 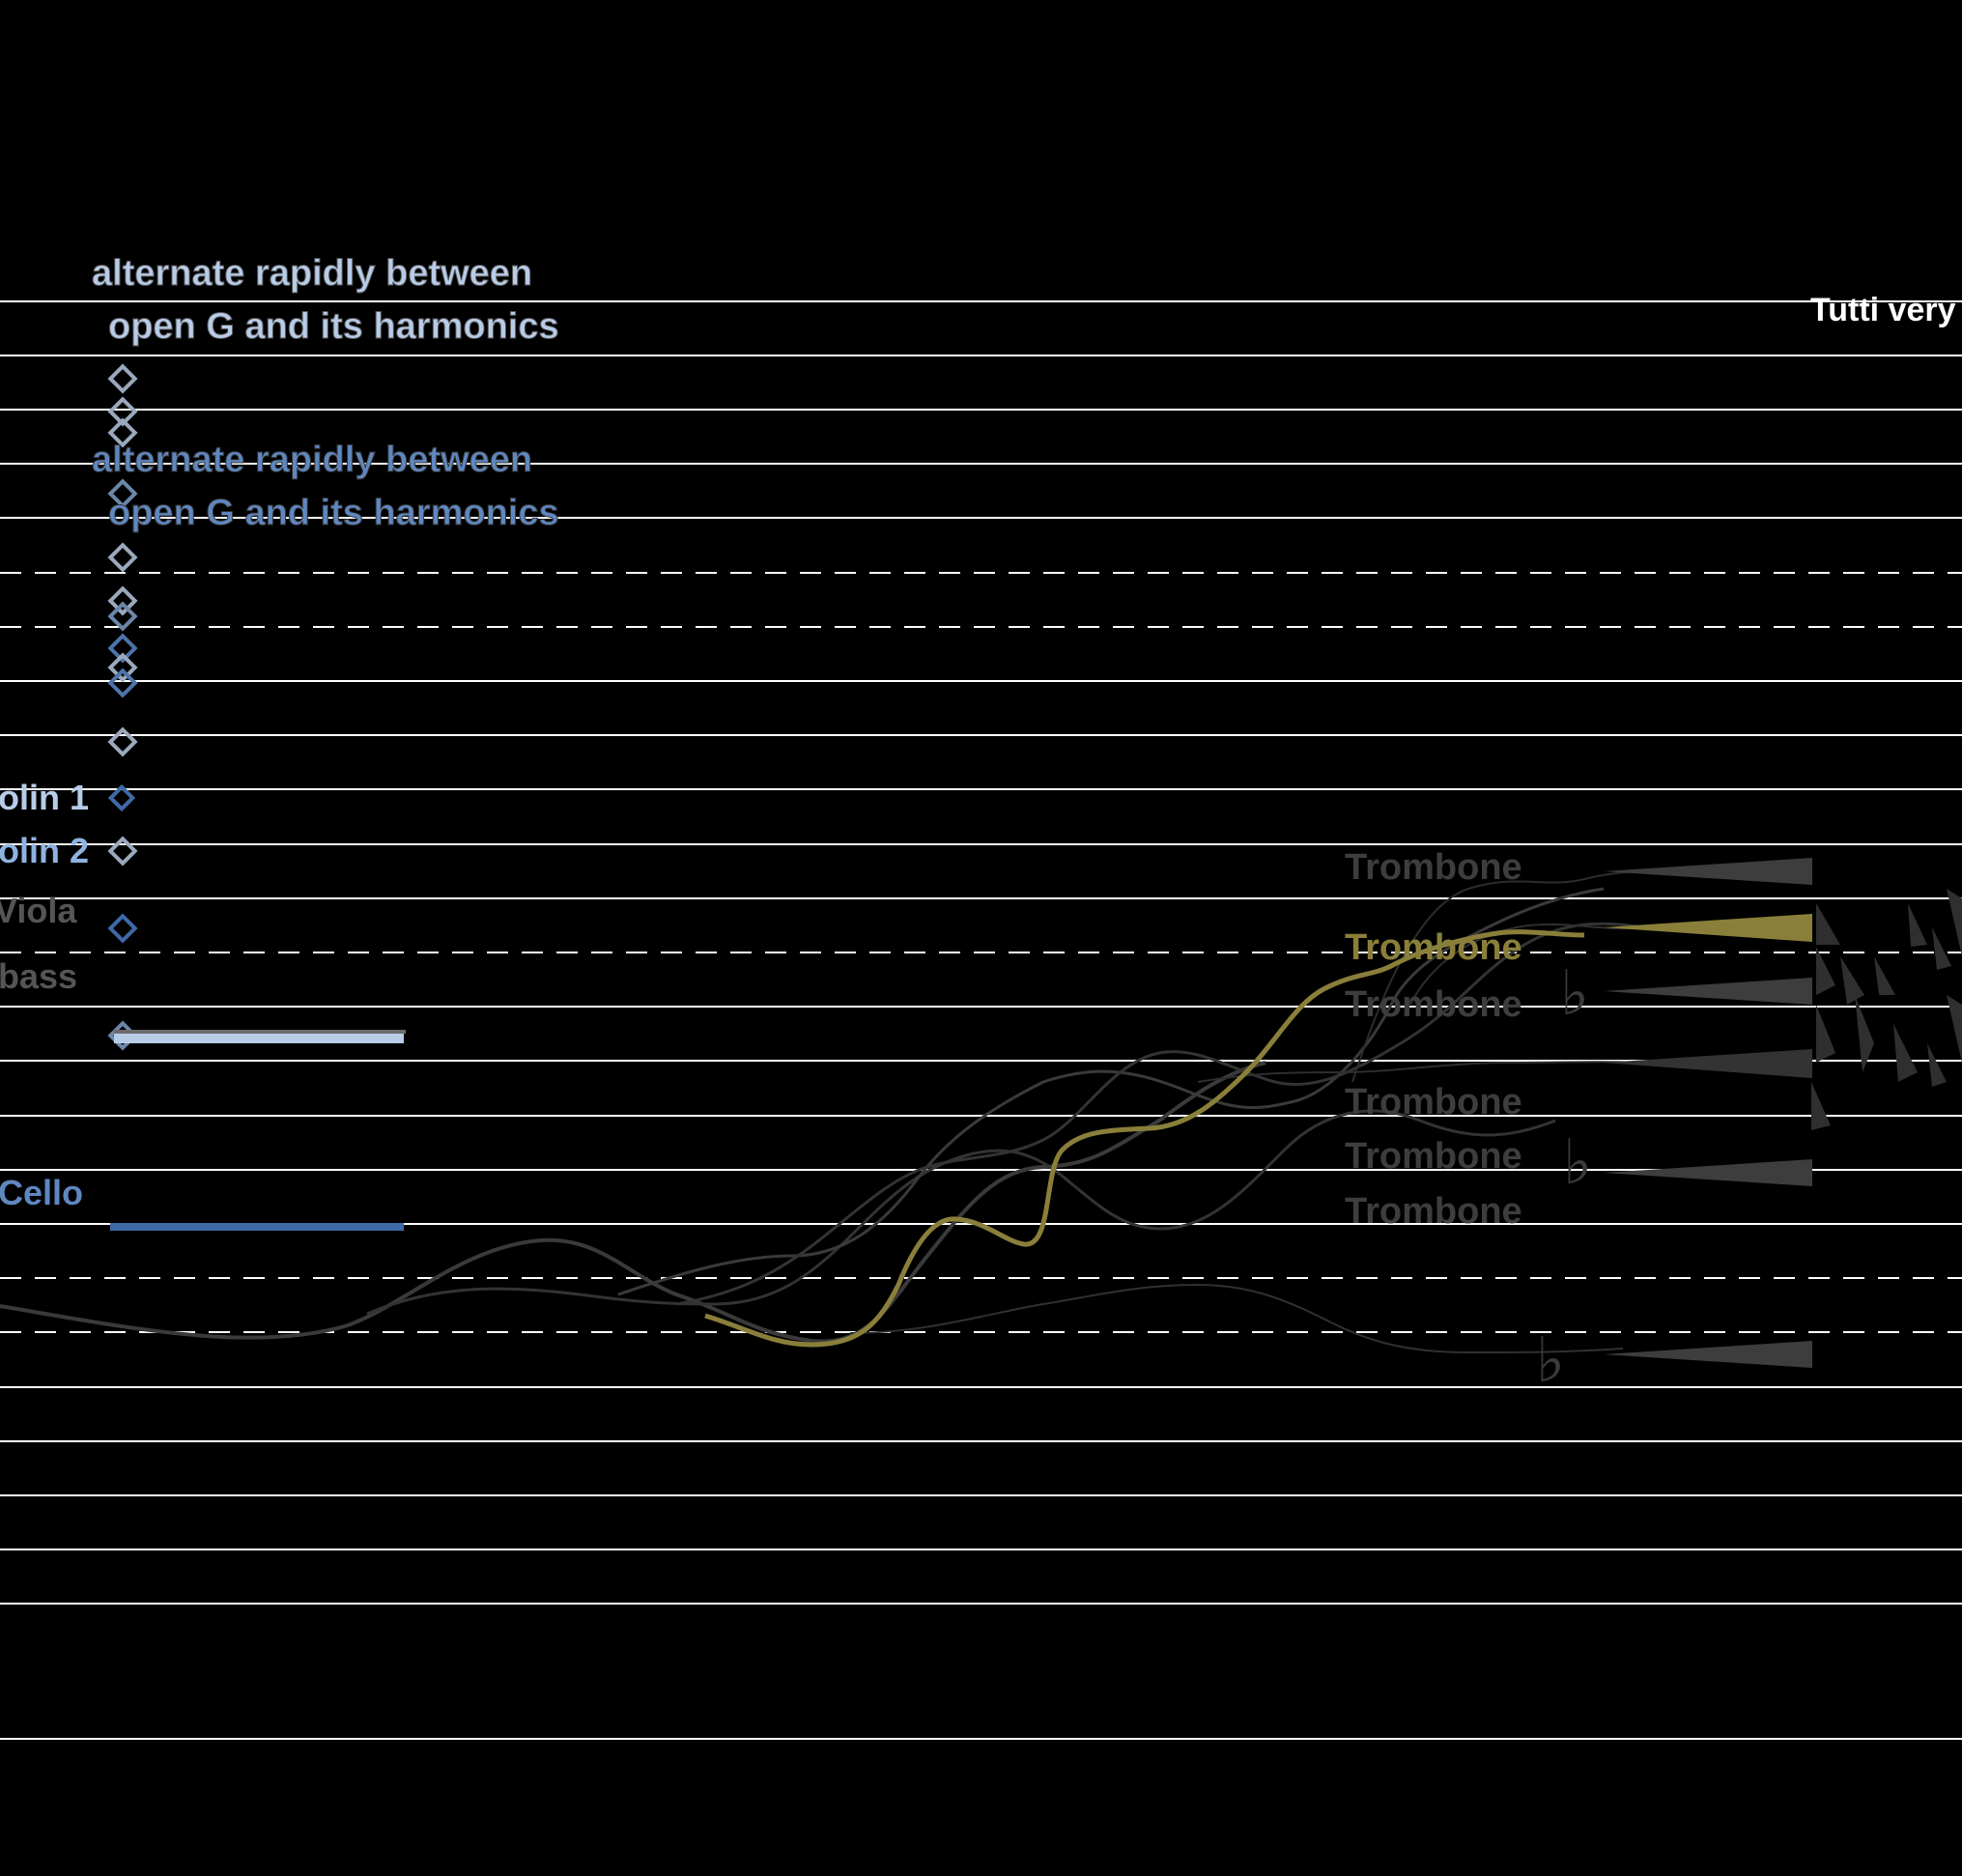 I want to click on trombone-label-highlight: Trombone, so click(x=1433, y=947).